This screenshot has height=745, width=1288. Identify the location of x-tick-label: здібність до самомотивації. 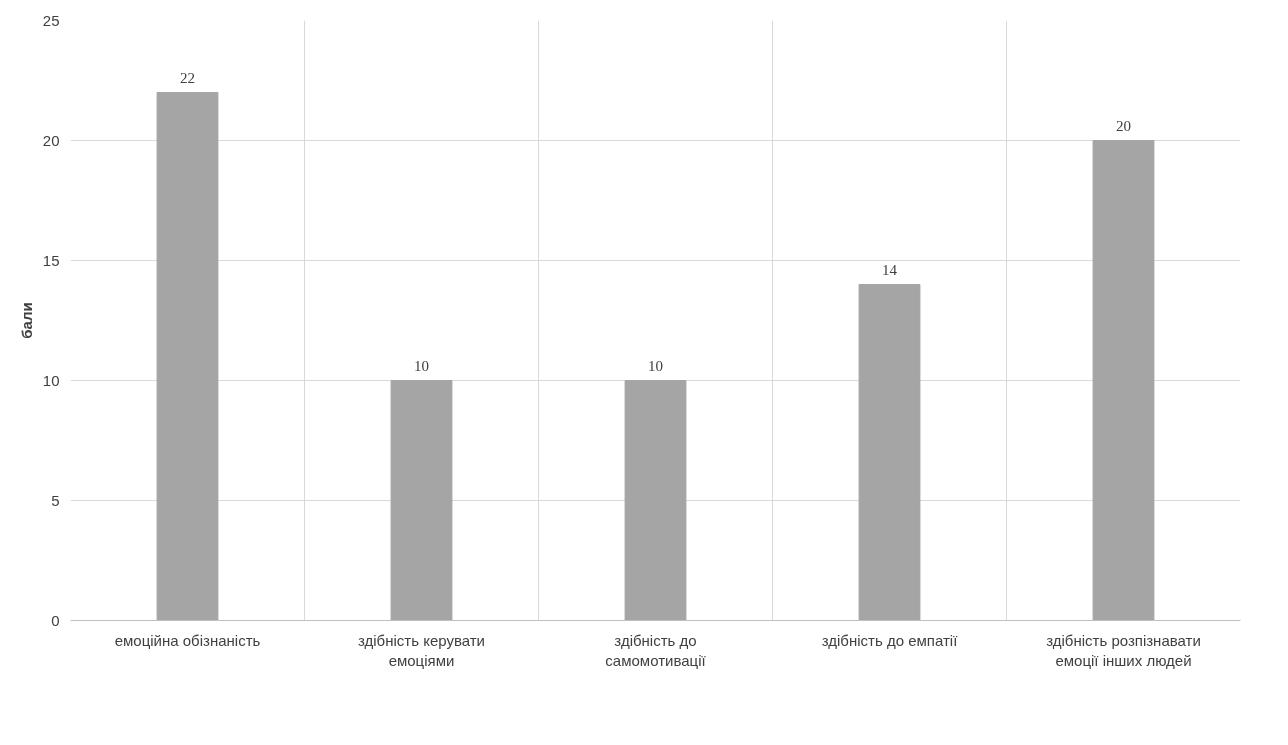
(656, 650).